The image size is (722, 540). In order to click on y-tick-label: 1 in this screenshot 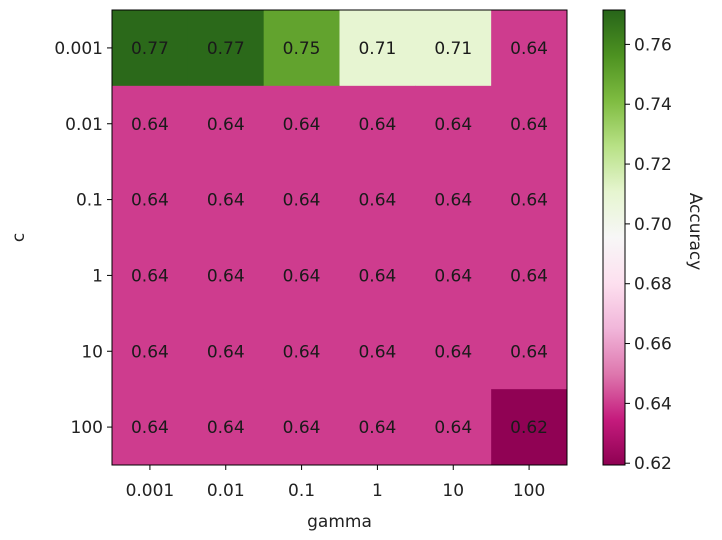, I will do `click(97, 276)`.